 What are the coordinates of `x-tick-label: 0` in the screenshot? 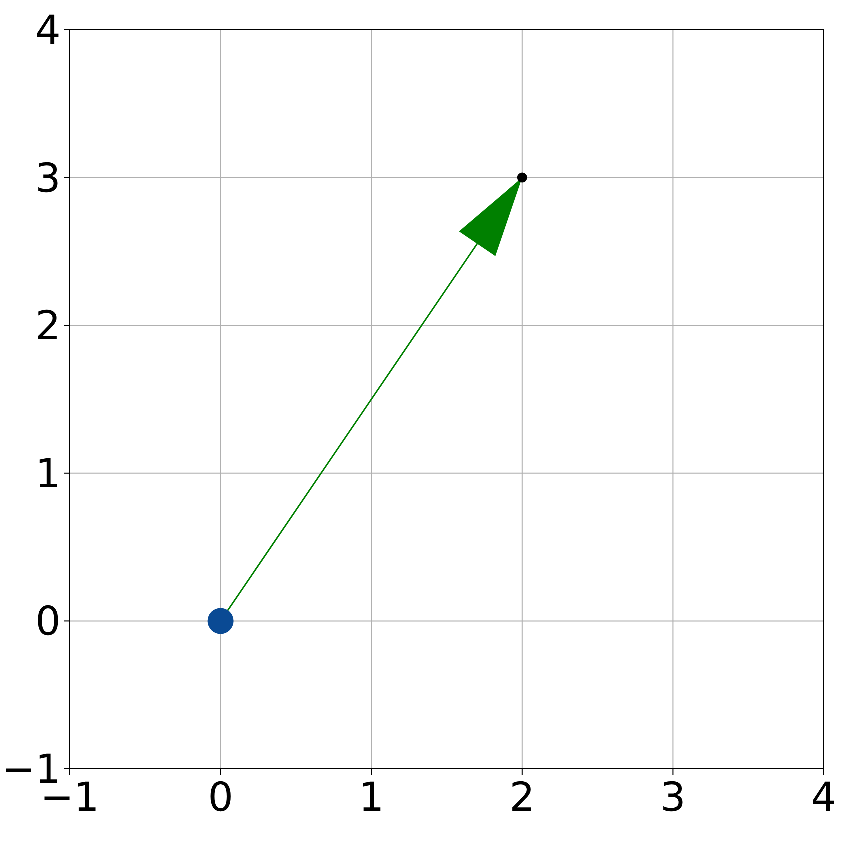 It's located at (221, 798).